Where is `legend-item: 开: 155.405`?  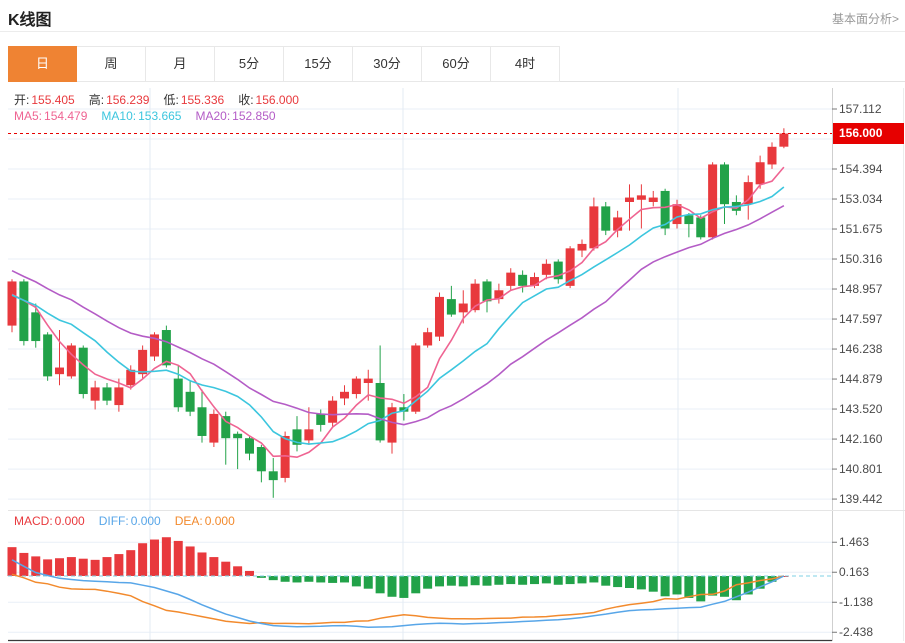
legend-item: 开: 155.405 is located at coordinates (44, 100).